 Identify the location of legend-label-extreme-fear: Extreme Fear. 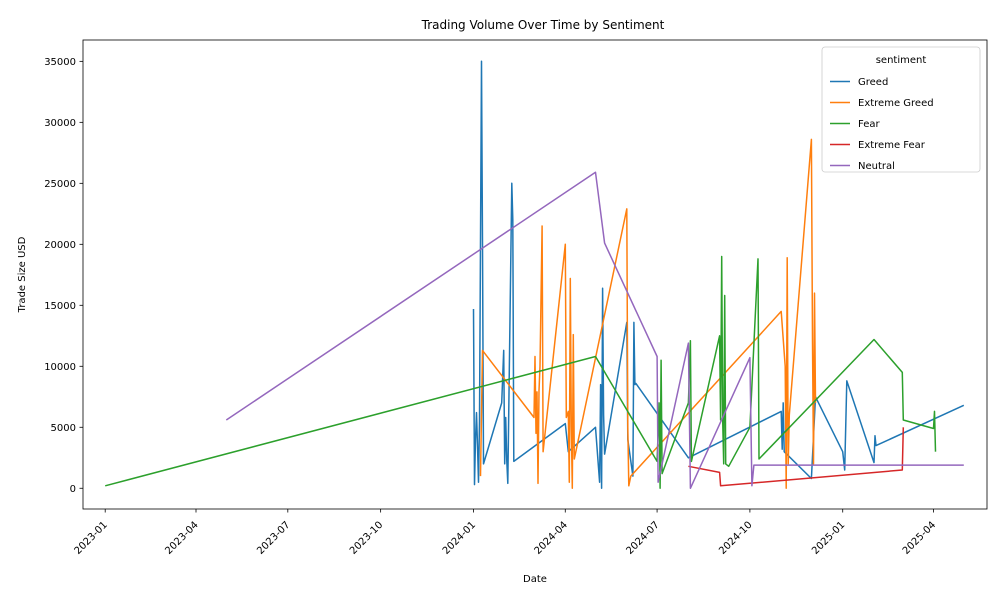
(892, 145).